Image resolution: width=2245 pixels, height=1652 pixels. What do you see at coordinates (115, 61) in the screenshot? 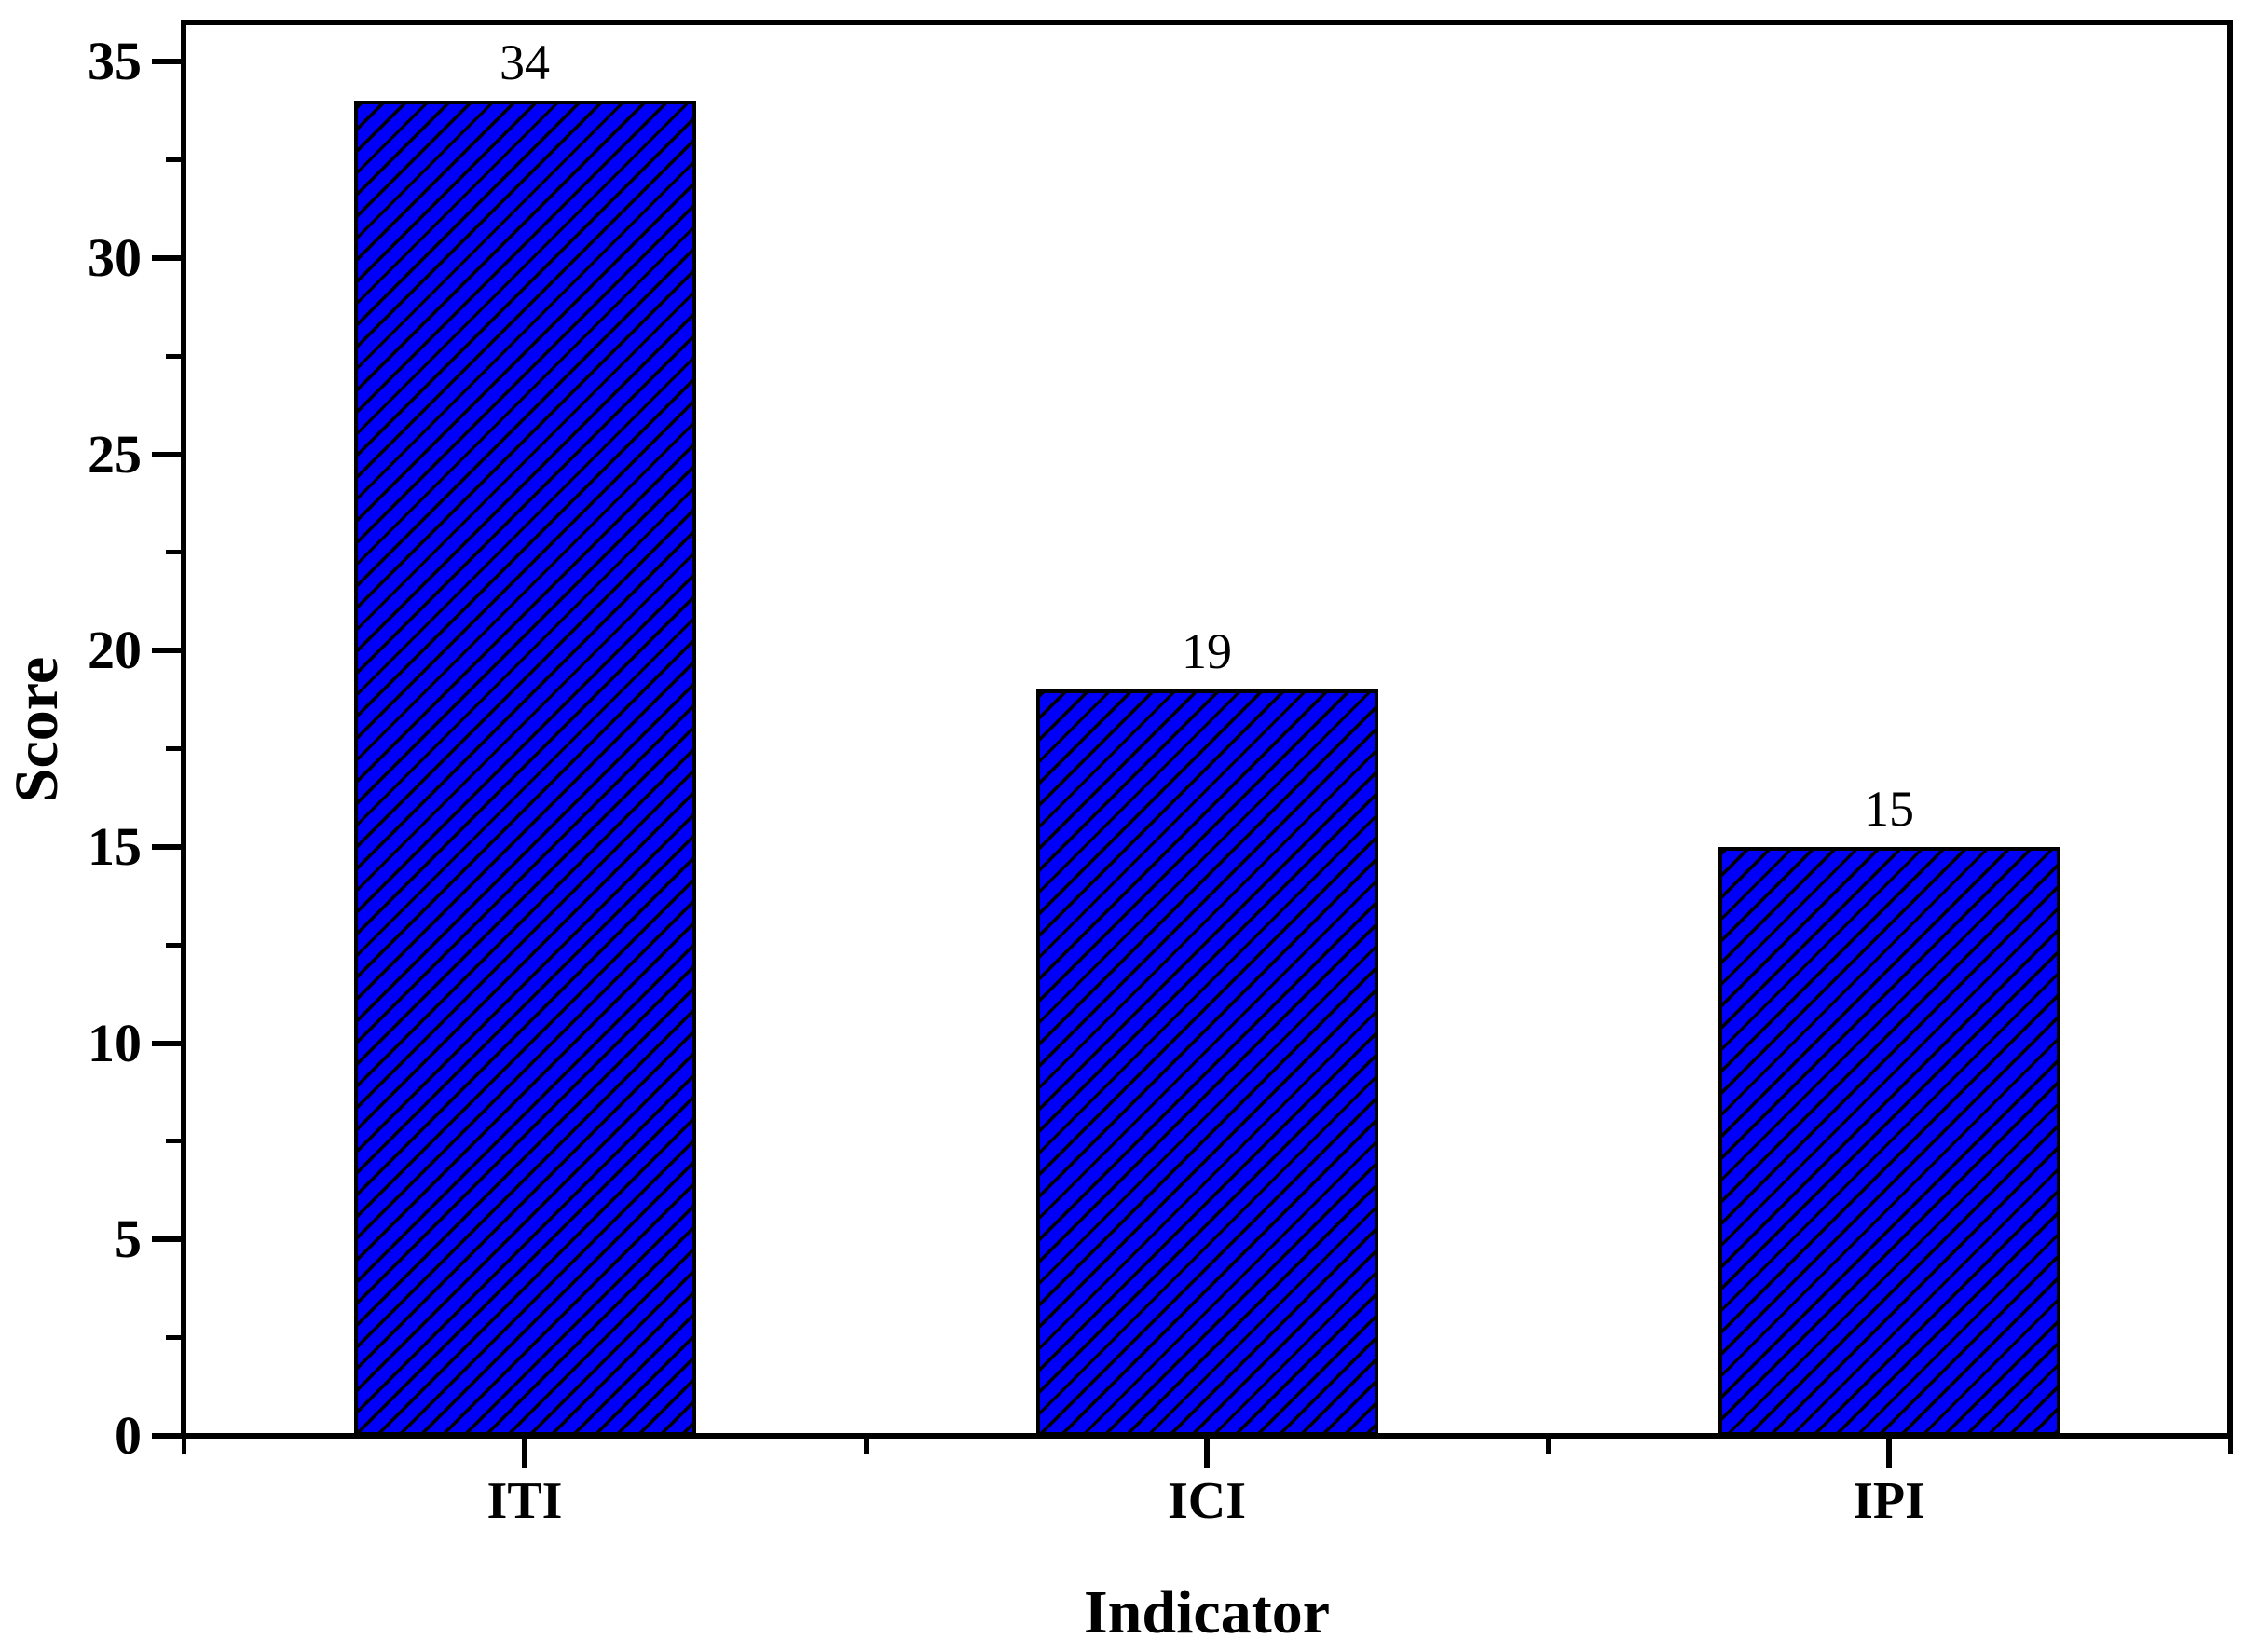
I see `y-tick-label: 35` at bounding box center [115, 61].